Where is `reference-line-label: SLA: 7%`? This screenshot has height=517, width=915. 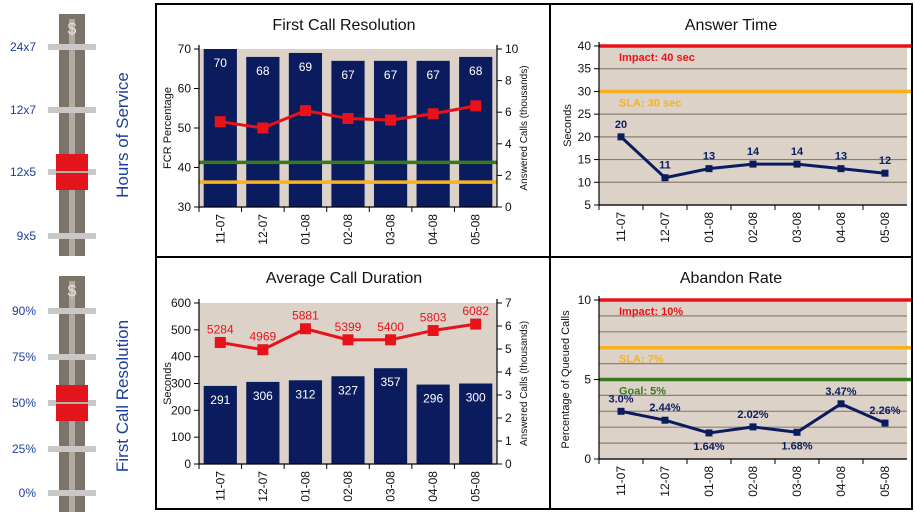 reference-line-label: SLA: 7% is located at coordinates (641, 360).